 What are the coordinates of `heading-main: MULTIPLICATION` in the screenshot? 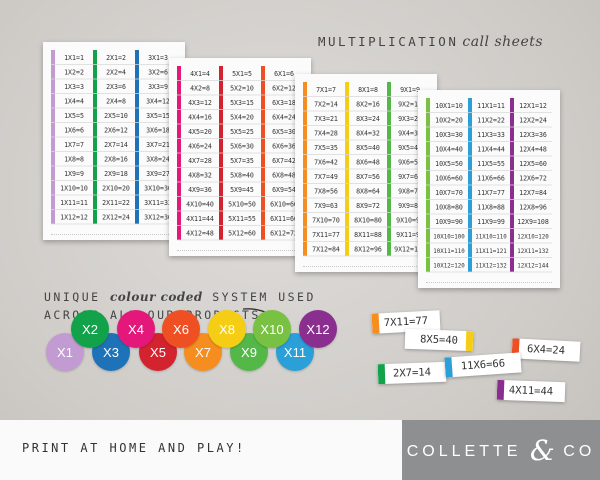 It's located at (388, 41).